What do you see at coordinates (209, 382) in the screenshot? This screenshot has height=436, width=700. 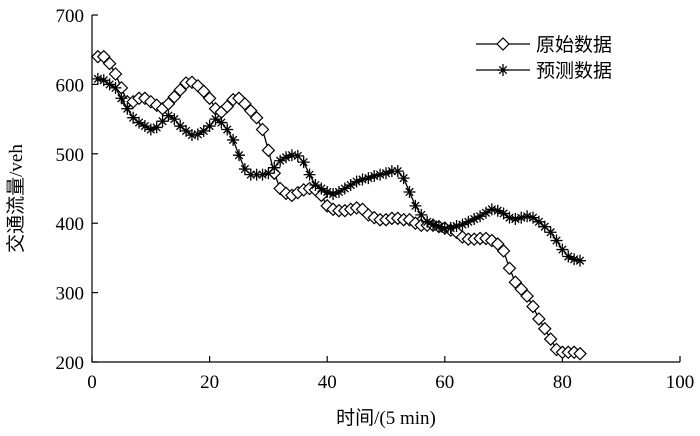 I see `x-tick-label: 20` at bounding box center [209, 382].